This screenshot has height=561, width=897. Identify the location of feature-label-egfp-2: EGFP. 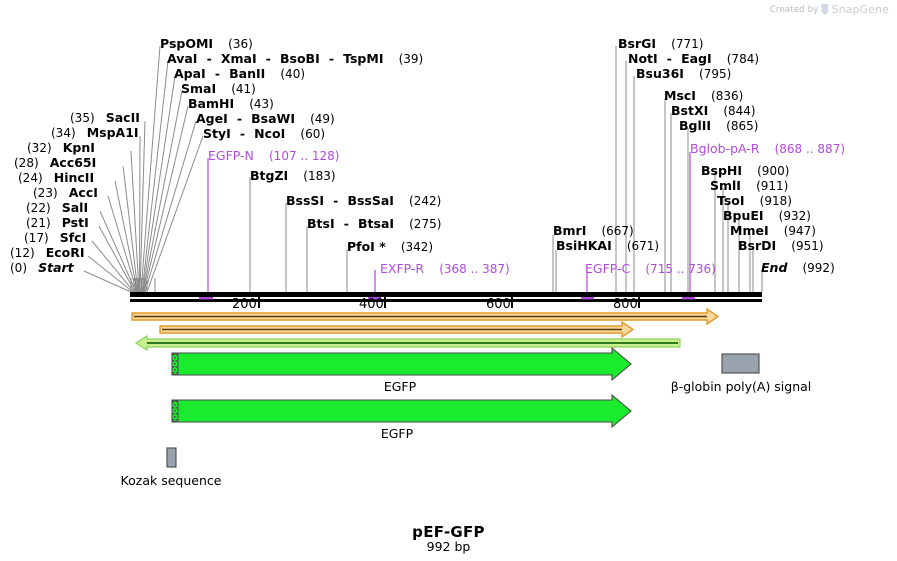
(397, 433).